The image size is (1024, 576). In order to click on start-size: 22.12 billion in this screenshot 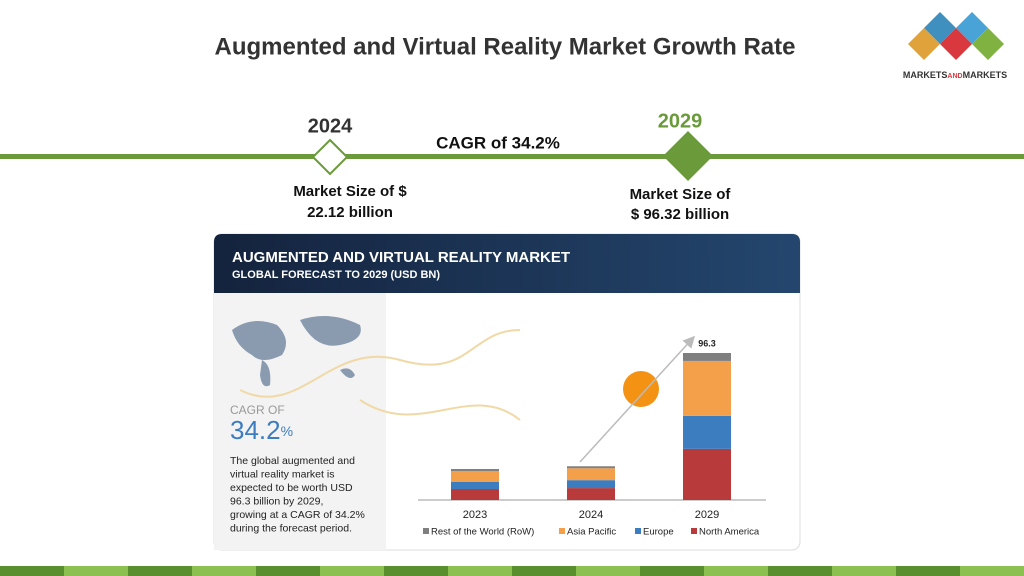, I will do `click(350, 212)`.